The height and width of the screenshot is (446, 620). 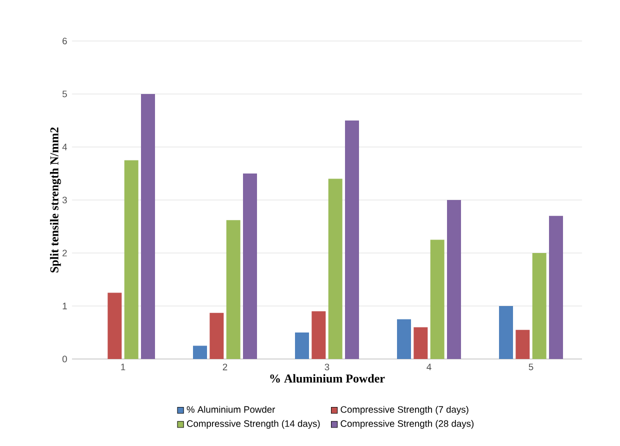 What do you see at coordinates (123, 367) in the screenshot?
I see `x-tick-label: 1` at bounding box center [123, 367].